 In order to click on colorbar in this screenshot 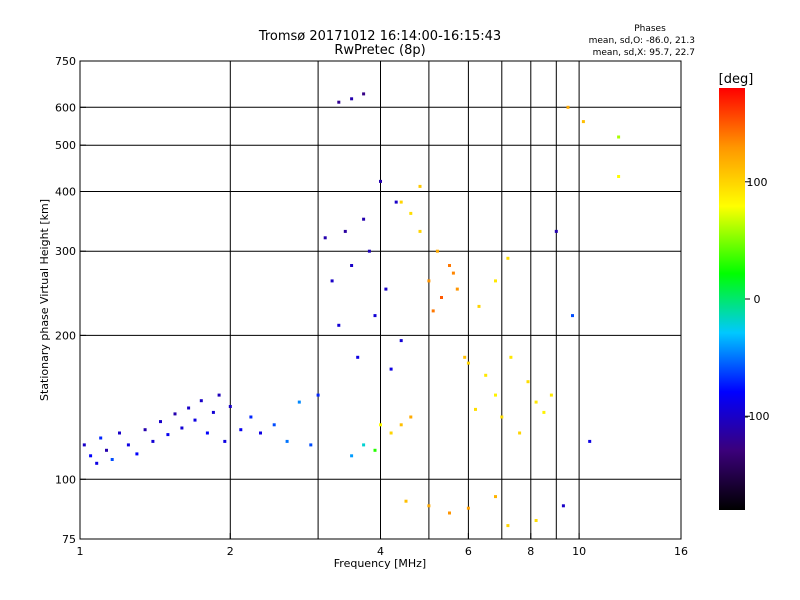, I will do `click(732, 299)`.